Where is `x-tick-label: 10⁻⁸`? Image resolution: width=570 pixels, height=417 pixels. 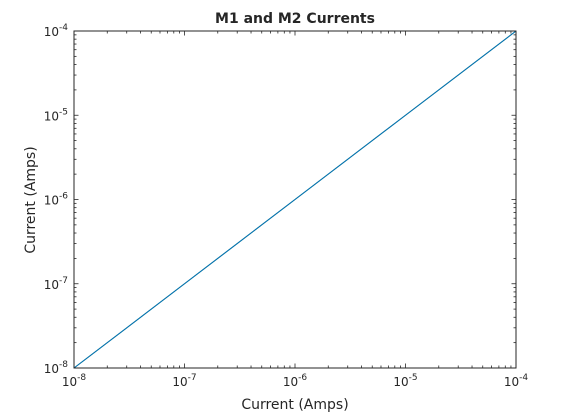 x-tick-label: 10⁻⁸ is located at coordinates (74, 381).